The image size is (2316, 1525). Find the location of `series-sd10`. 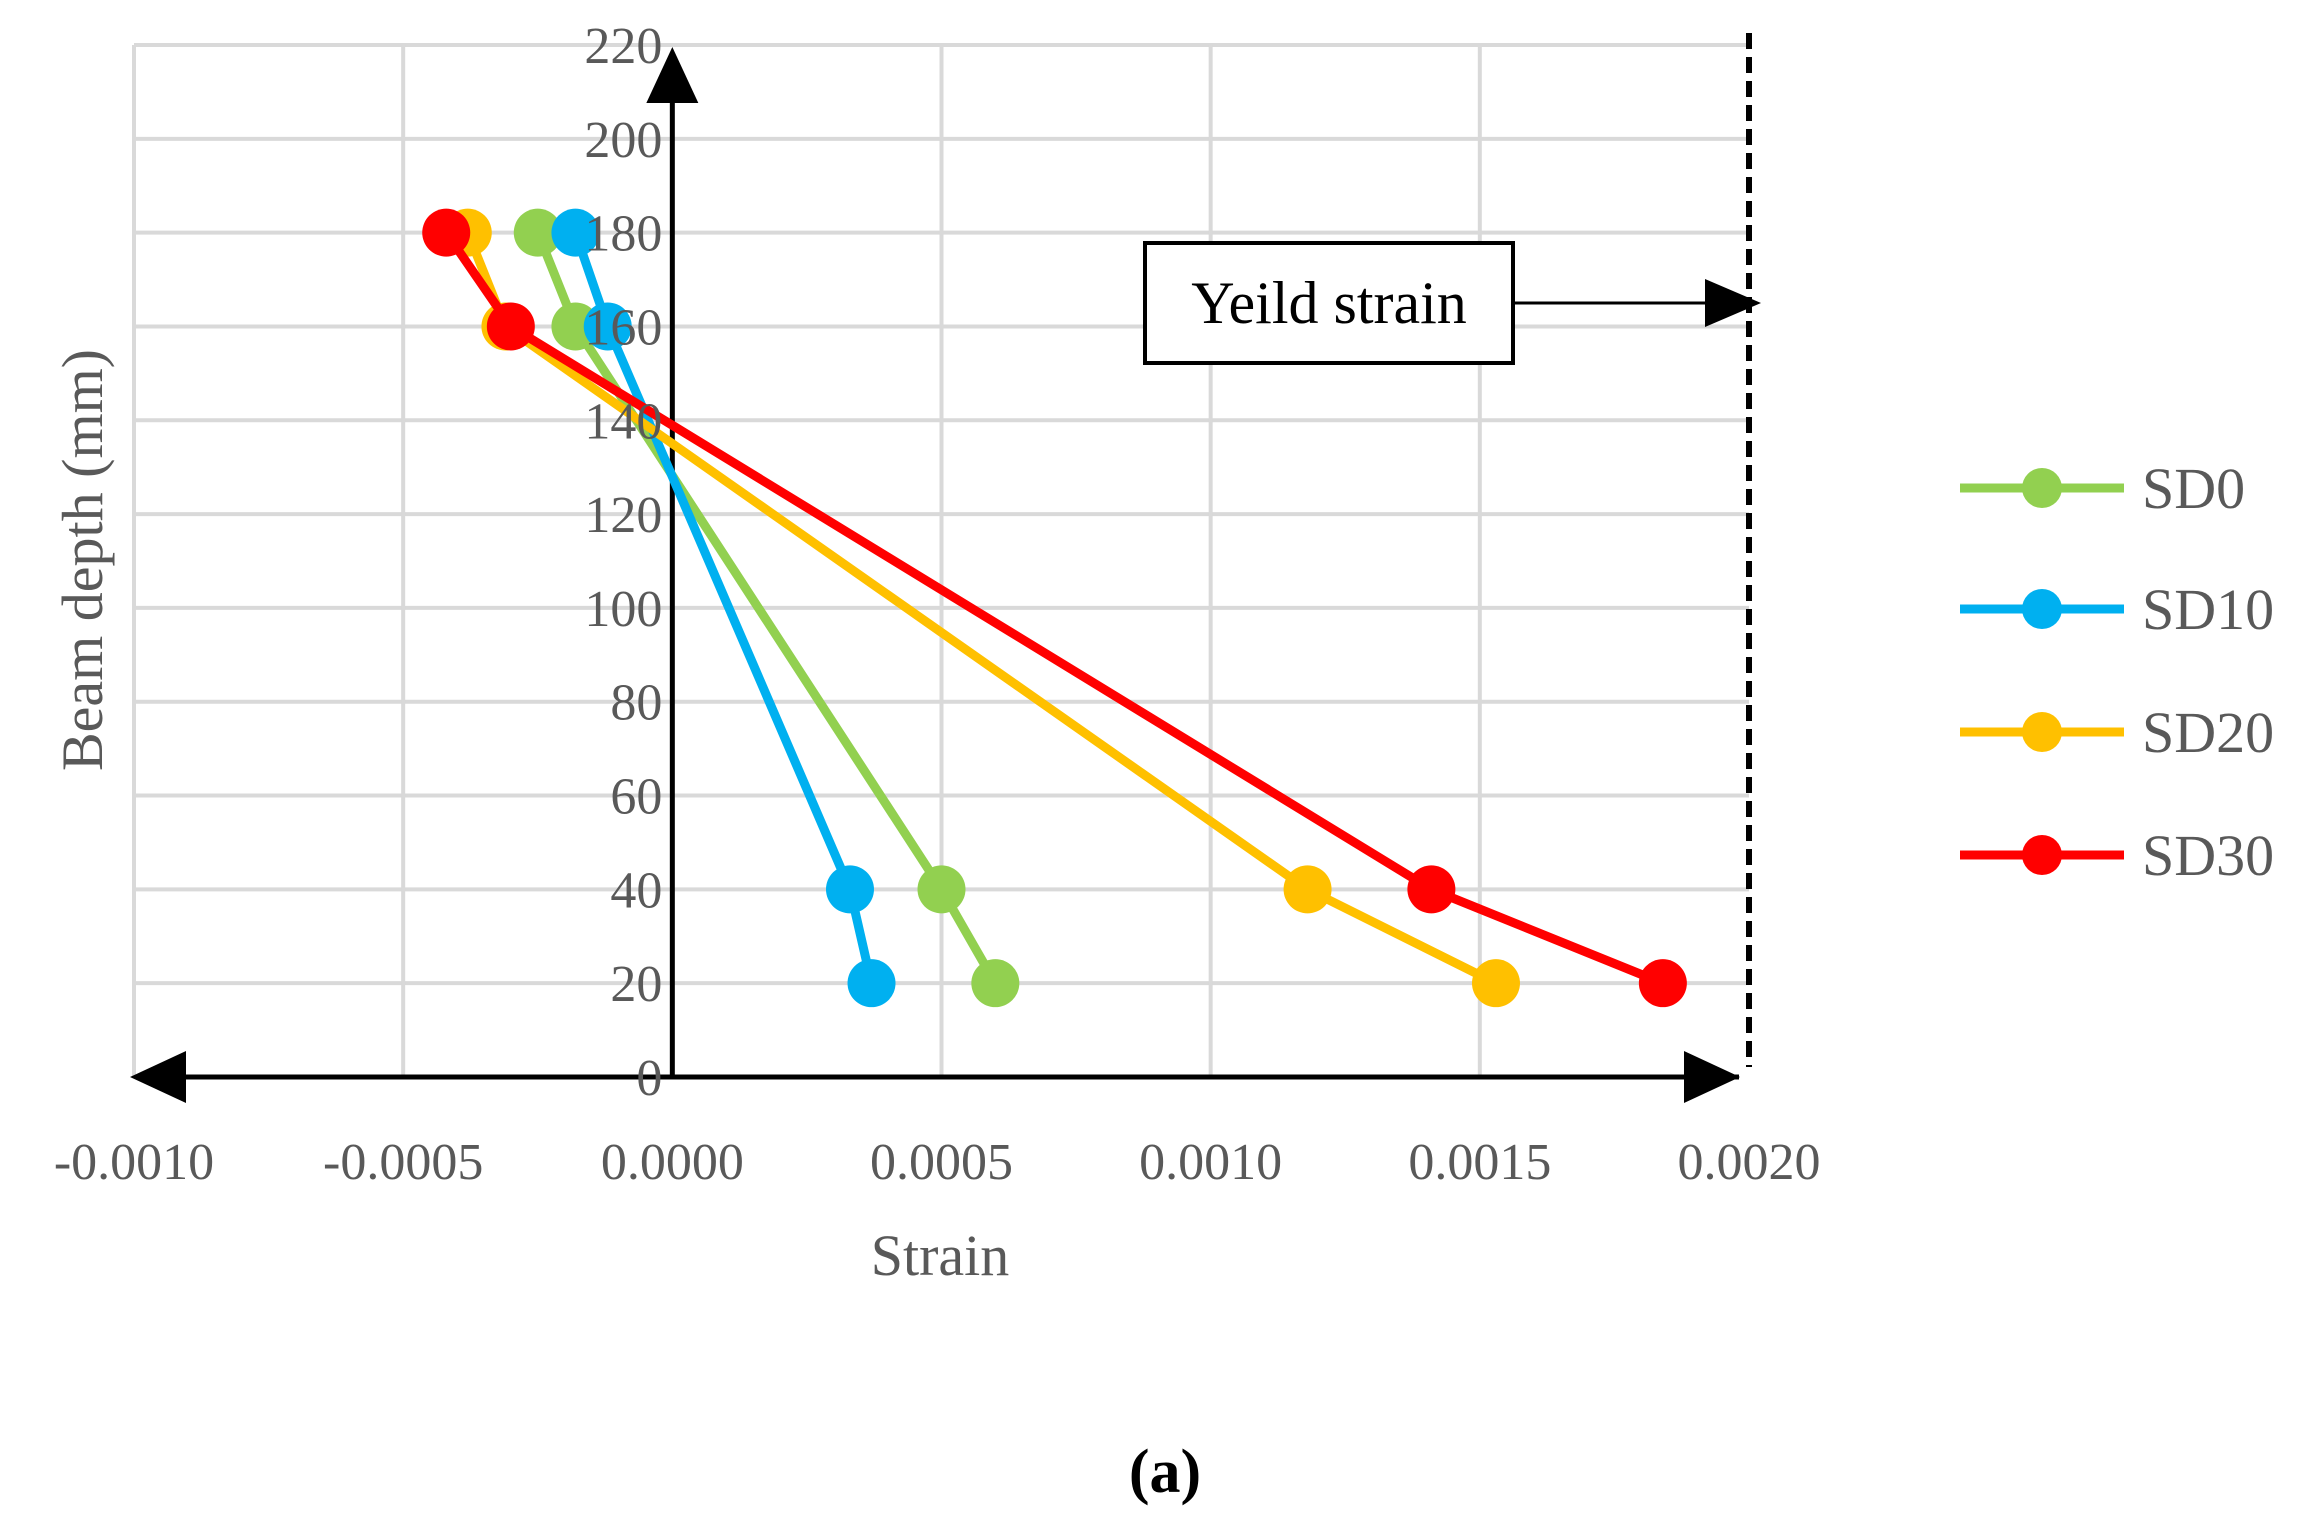

series-sd10 is located at coordinates (723, 608).